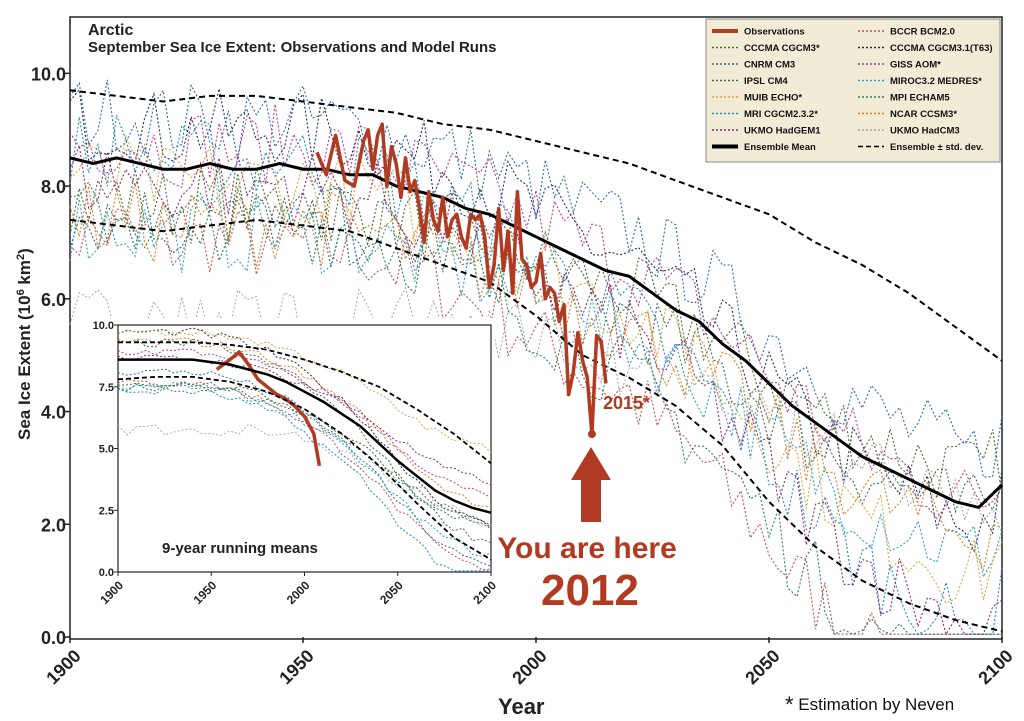  What do you see at coordinates (920, 98) in the screenshot?
I see `legend-entry: MPI ECHAM5` at bounding box center [920, 98].